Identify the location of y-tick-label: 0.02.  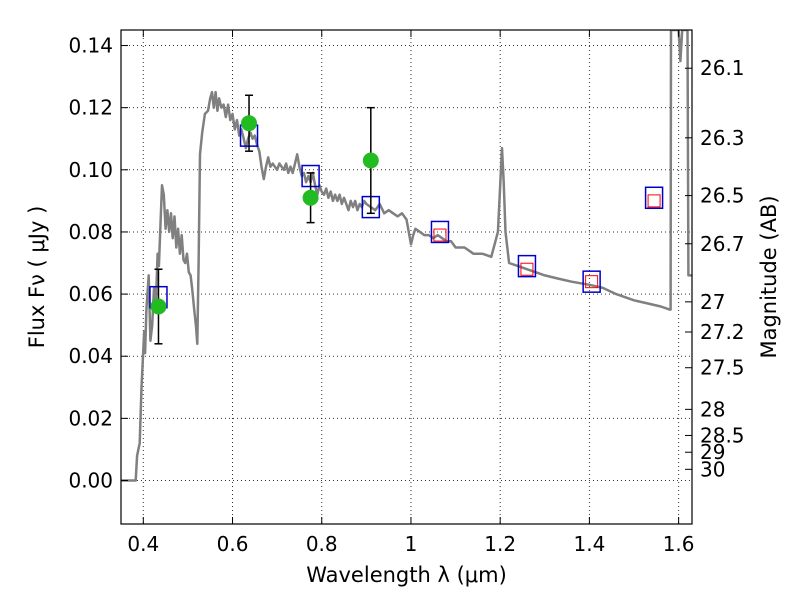
(90, 418).